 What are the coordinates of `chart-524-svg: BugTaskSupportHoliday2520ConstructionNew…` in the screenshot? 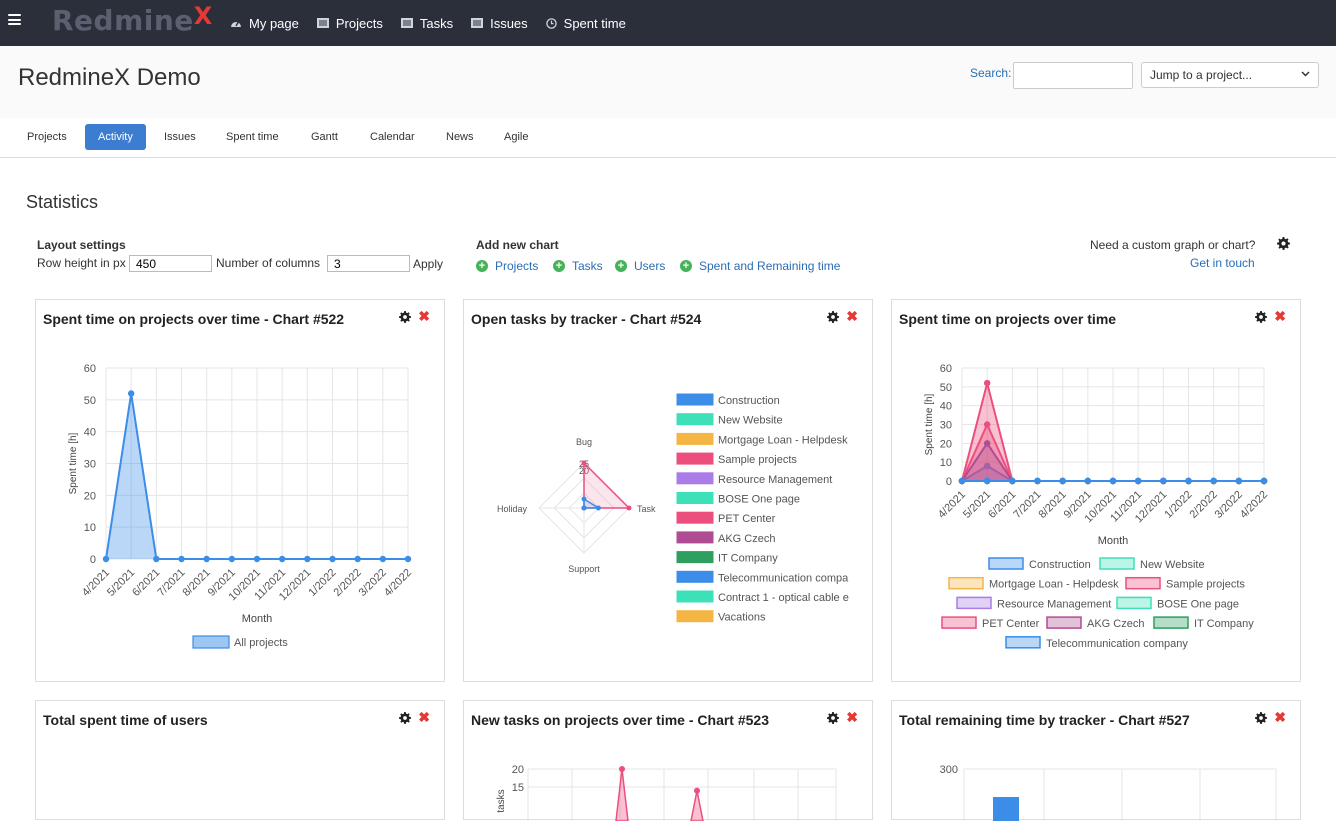 It's located at (673, 508).